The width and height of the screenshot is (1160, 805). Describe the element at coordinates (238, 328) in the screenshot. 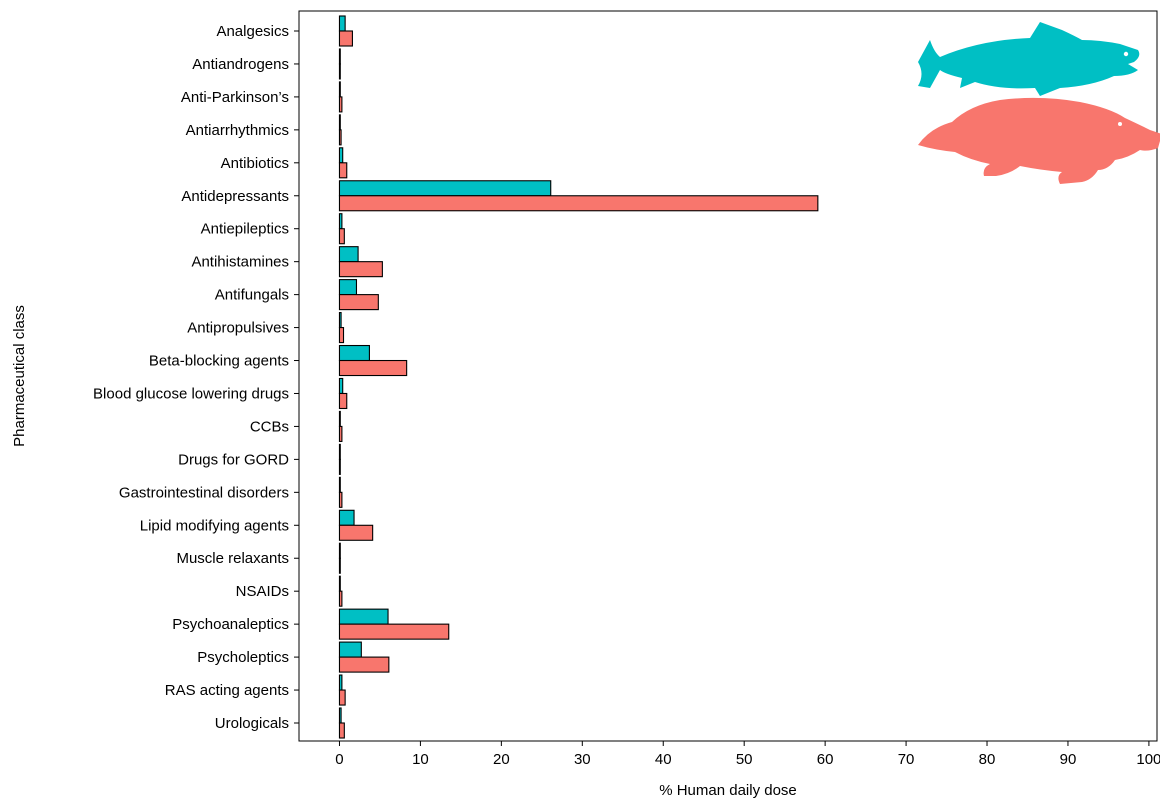

I see `category-label: Antipropulsives` at that location.